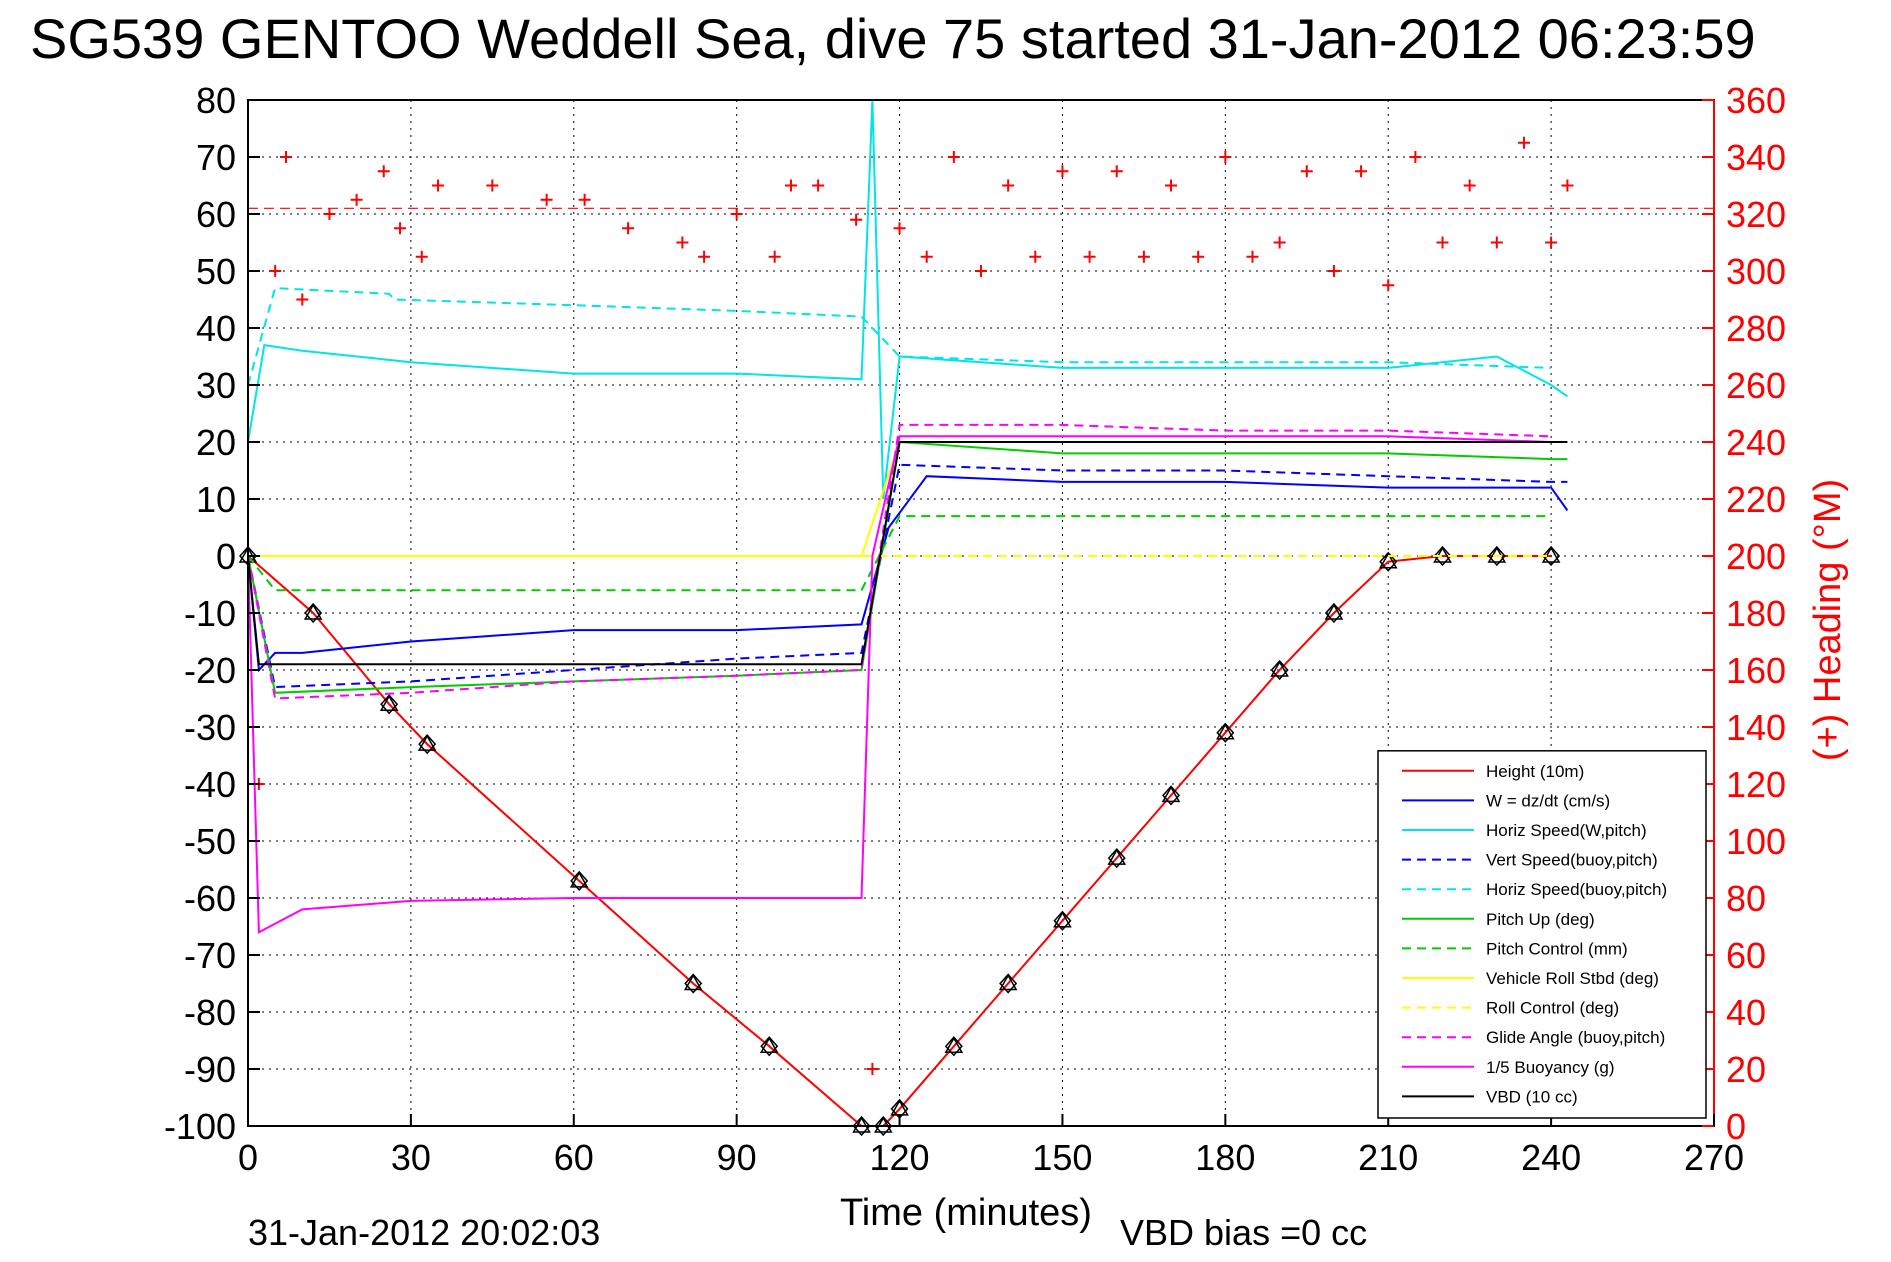  What do you see at coordinates (991, 1146) in the screenshot?
I see `x-axis: 0 30 60 90 120 150 180 210 240 270` at bounding box center [991, 1146].